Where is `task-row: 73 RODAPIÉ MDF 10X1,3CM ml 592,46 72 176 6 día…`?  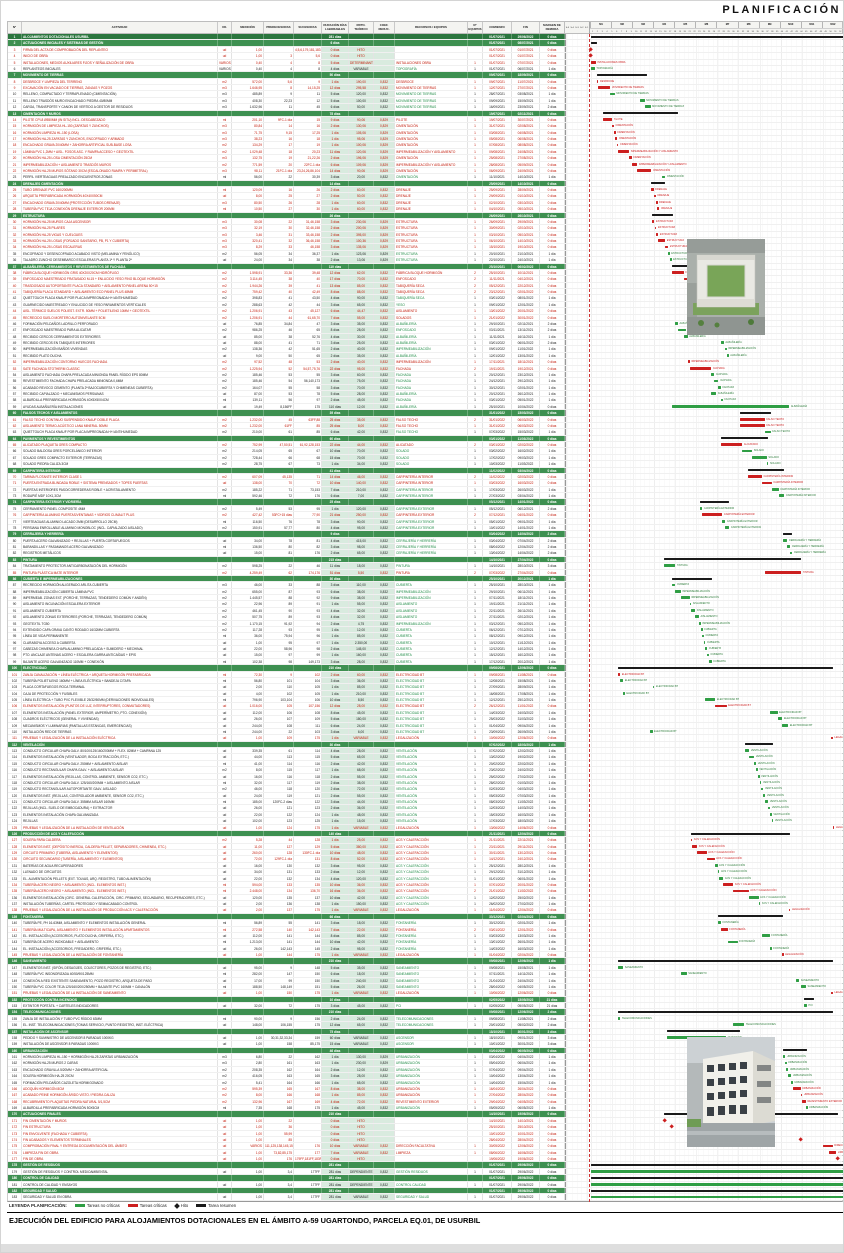 task-row: 73 RODAPIÉ MDF 10X1,3CM ml 592,46 72 176 6 día… is located at coordinates (425, 496).